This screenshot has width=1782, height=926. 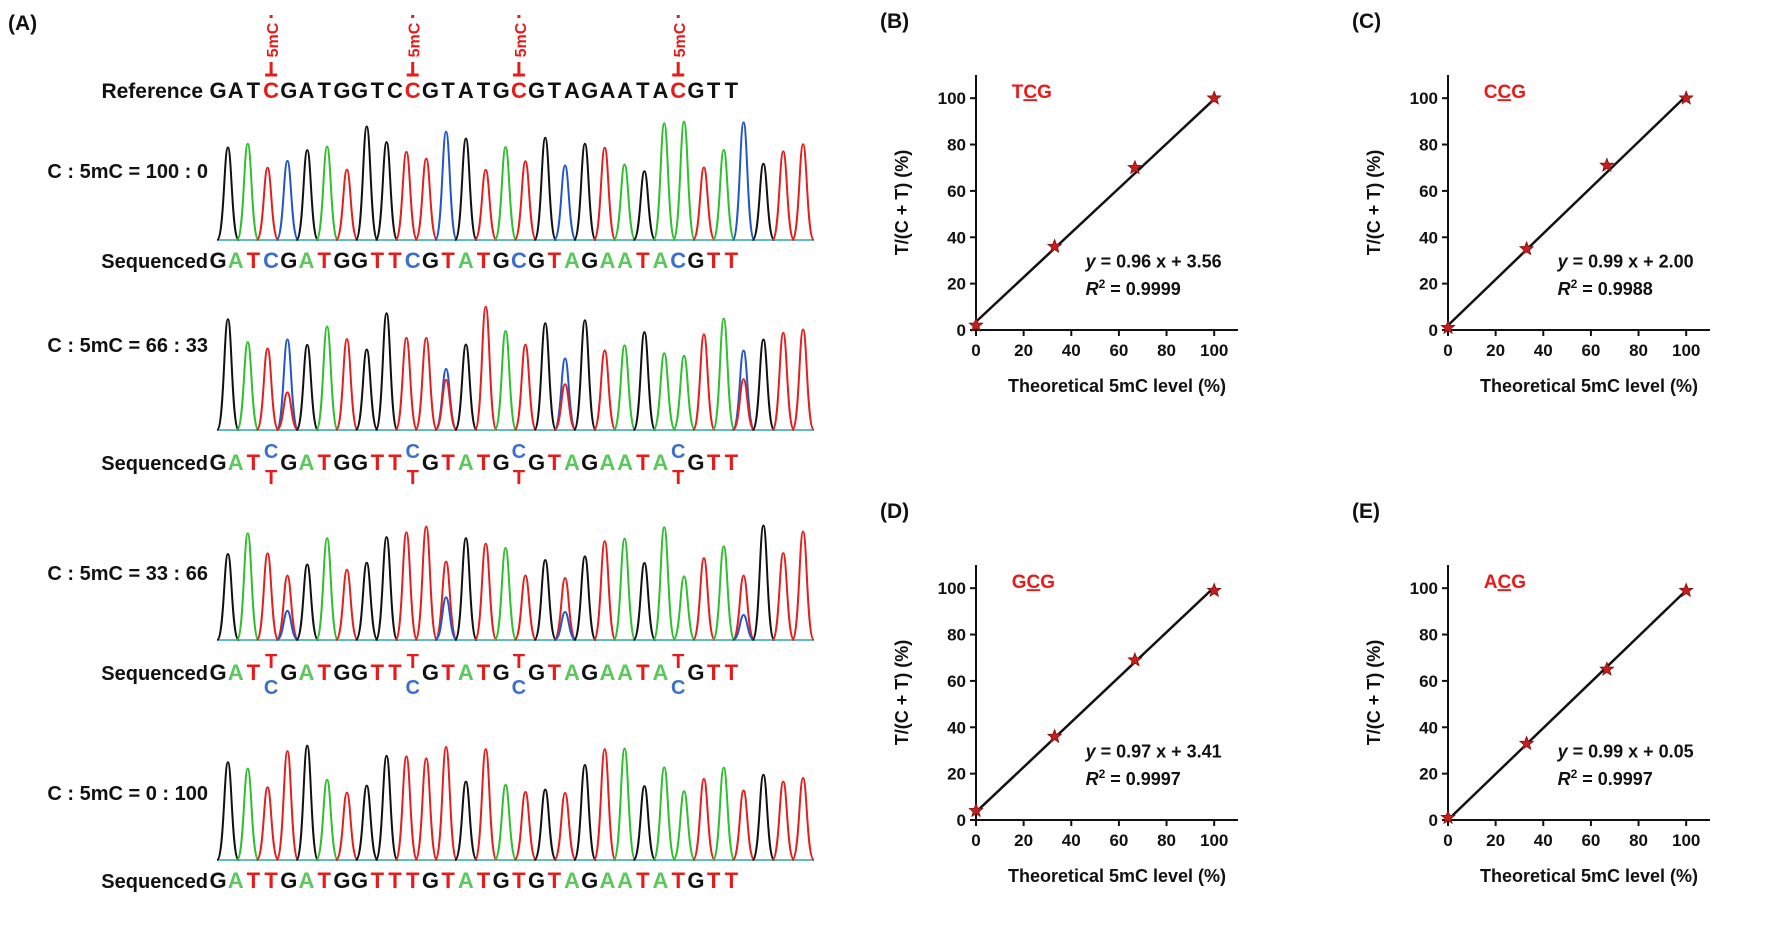 What do you see at coordinates (1366, 21) in the screenshot?
I see `panel-label: (C)` at bounding box center [1366, 21].